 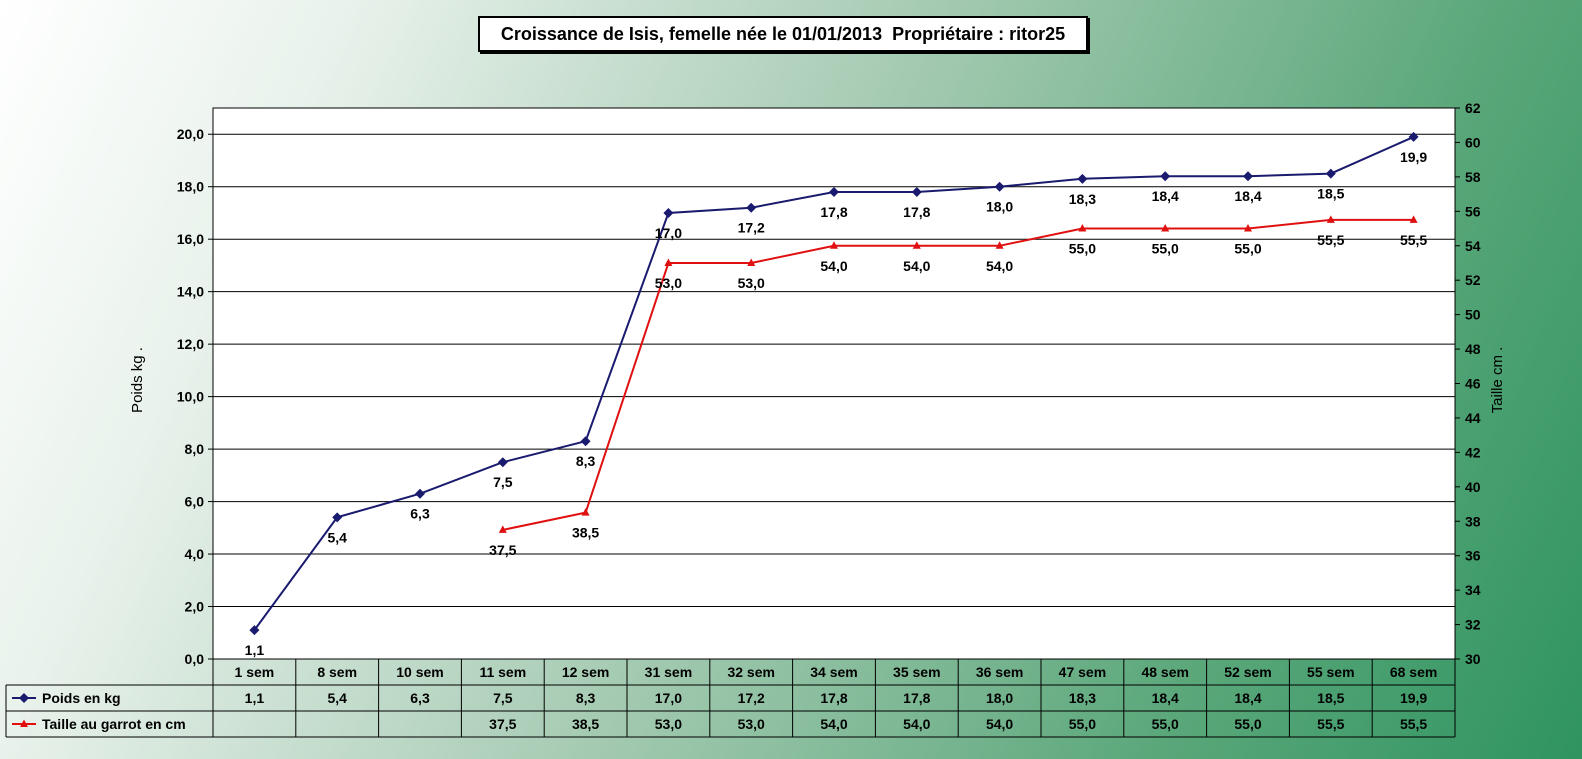 What do you see at coordinates (114, 724) in the screenshot?
I see `legend-entry: Taille au garrot en cm` at bounding box center [114, 724].